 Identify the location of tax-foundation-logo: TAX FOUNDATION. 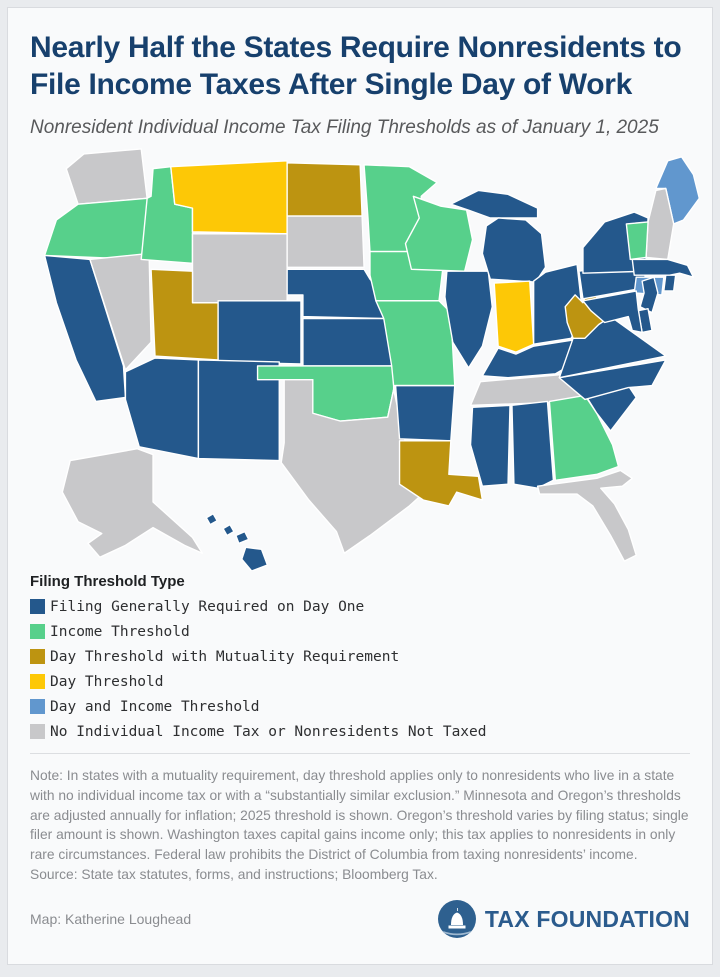
(563, 919).